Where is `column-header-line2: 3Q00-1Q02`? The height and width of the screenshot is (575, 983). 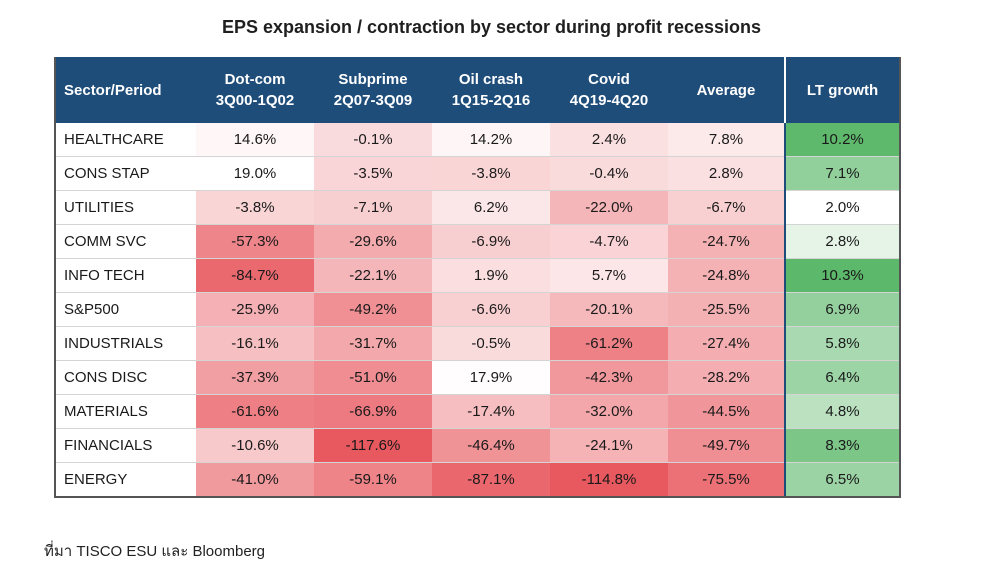 column-header-line2: 3Q00-1Q02 is located at coordinates (255, 100).